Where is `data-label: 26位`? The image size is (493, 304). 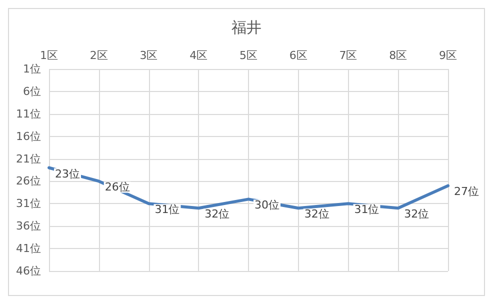 data-label: 26位 is located at coordinates (117, 187).